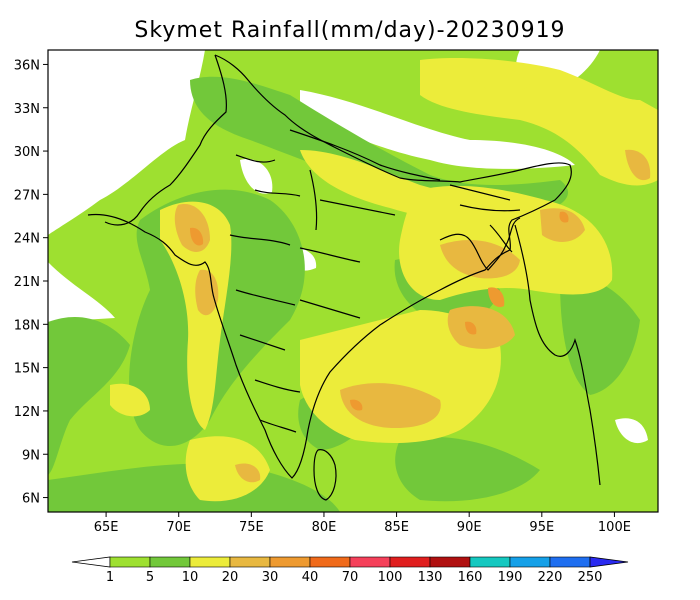 The width and height of the screenshot is (700, 600). Describe the element at coordinates (362, 523) in the screenshot. I see `lon-axis: 65E 70E 75E 80E 85E 90E 95E 100E` at that location.